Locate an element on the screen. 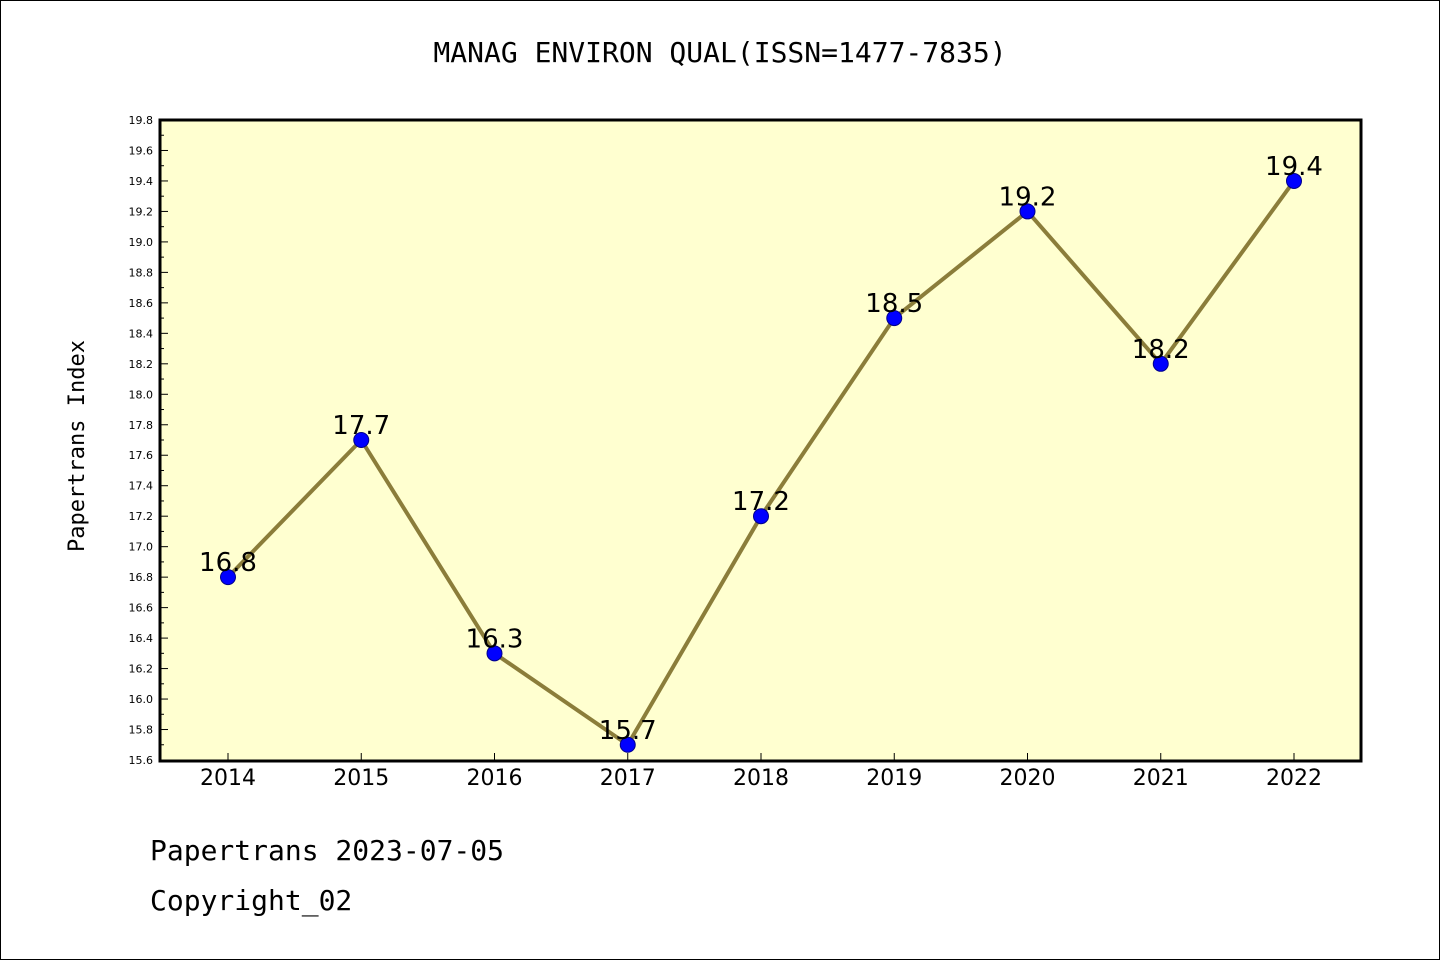  x-tick-label: 2017 is located at coordinates (628, 778).